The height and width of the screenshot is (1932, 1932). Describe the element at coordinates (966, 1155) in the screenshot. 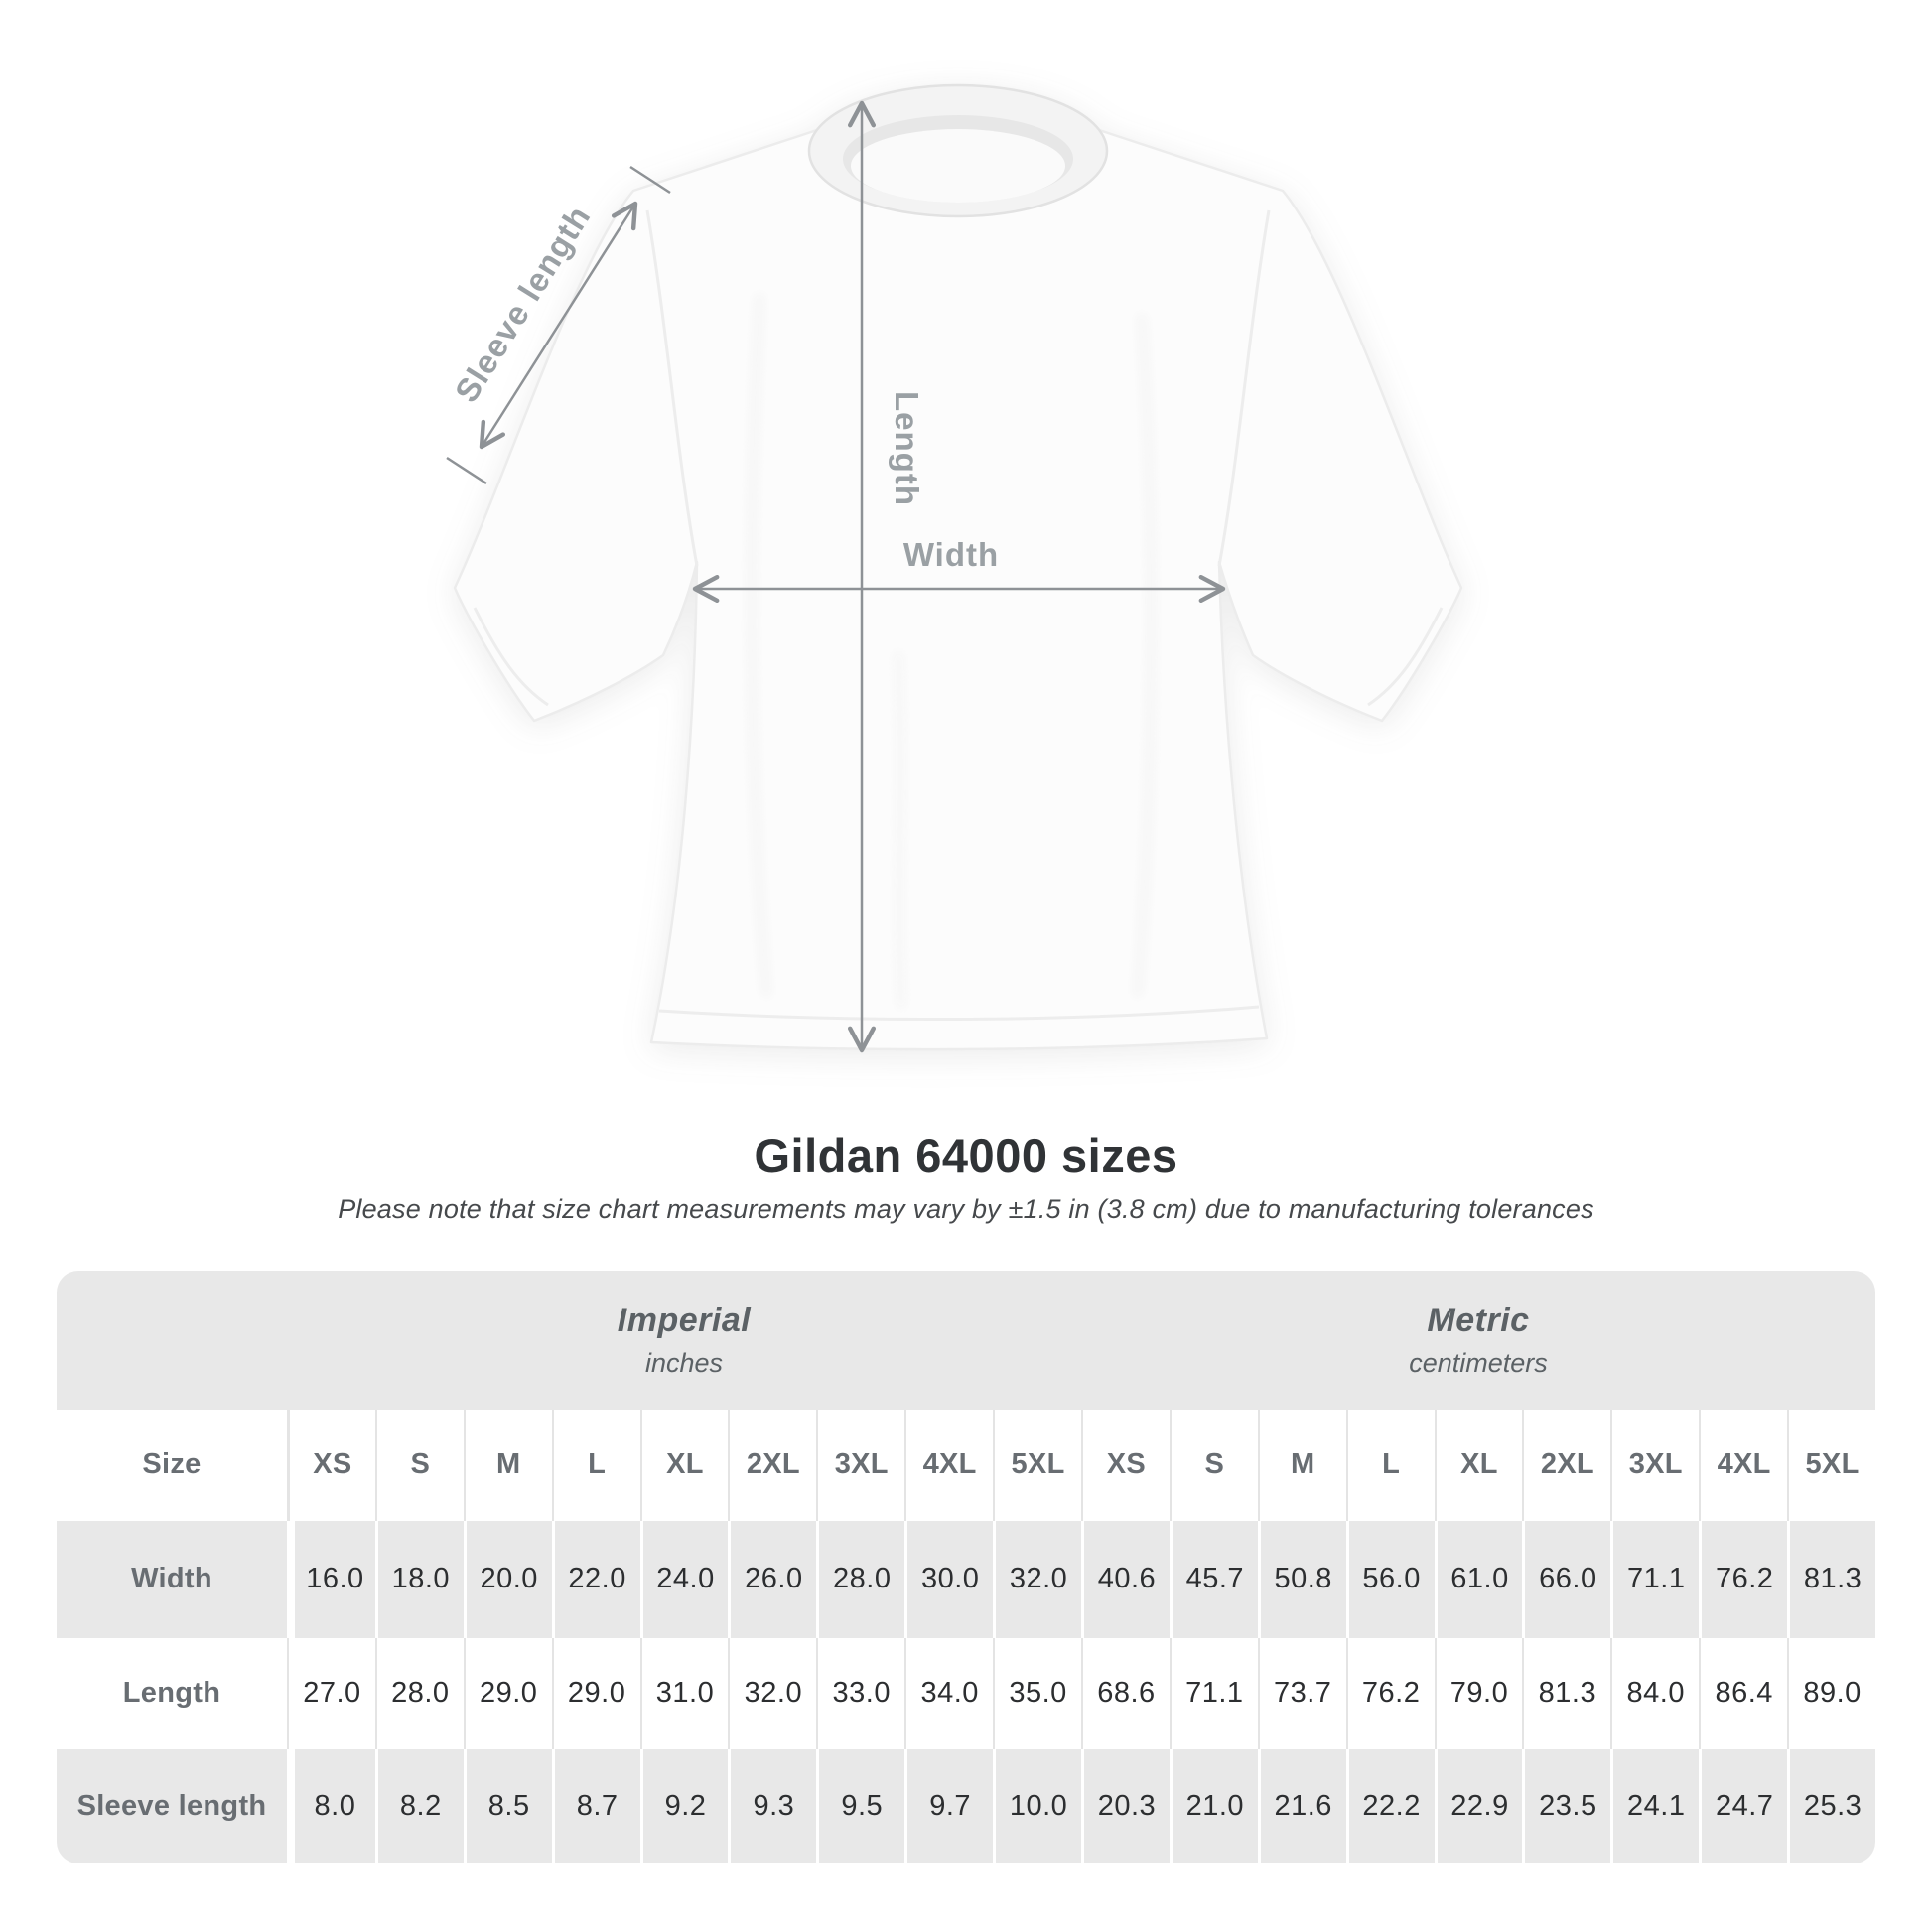

I see `page-title: Gildan 64000 sizes` at that location.